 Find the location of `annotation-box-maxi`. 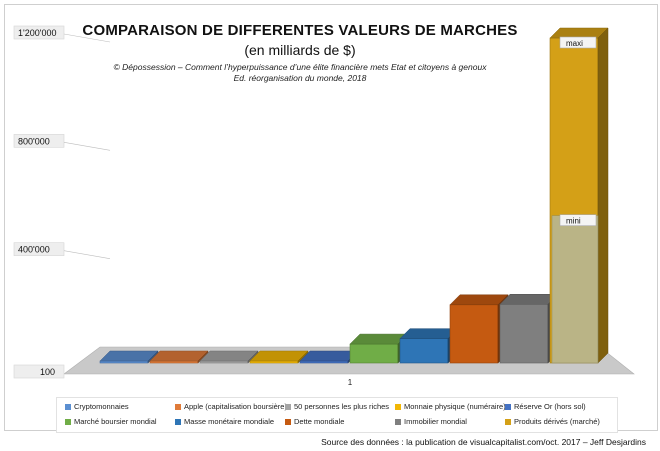

annotation-box-maxi is located at coordinates (578, 42).